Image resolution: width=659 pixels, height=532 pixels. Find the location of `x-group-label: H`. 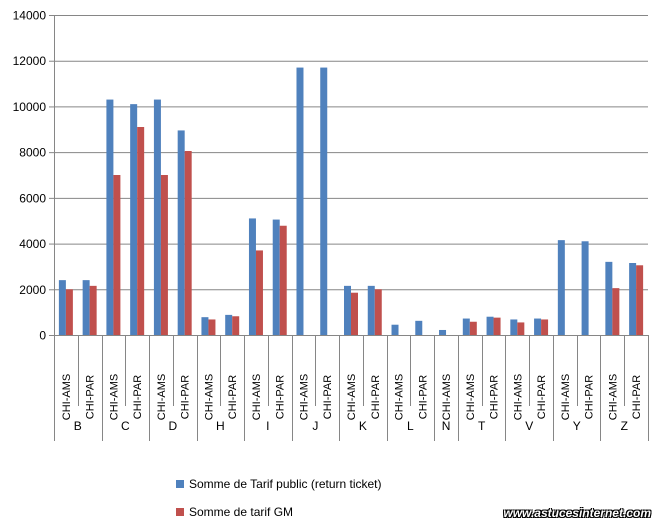

x-group-label: H is located at coordinates (220, 426).